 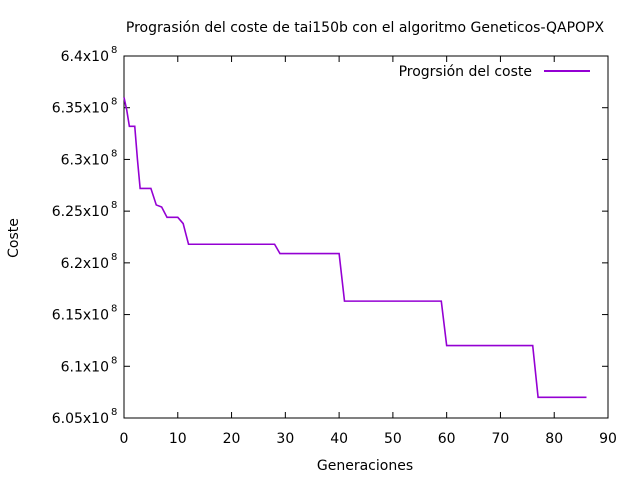 I want to click on y-tick-label: 6.05x10, so click(x=80, y=419).